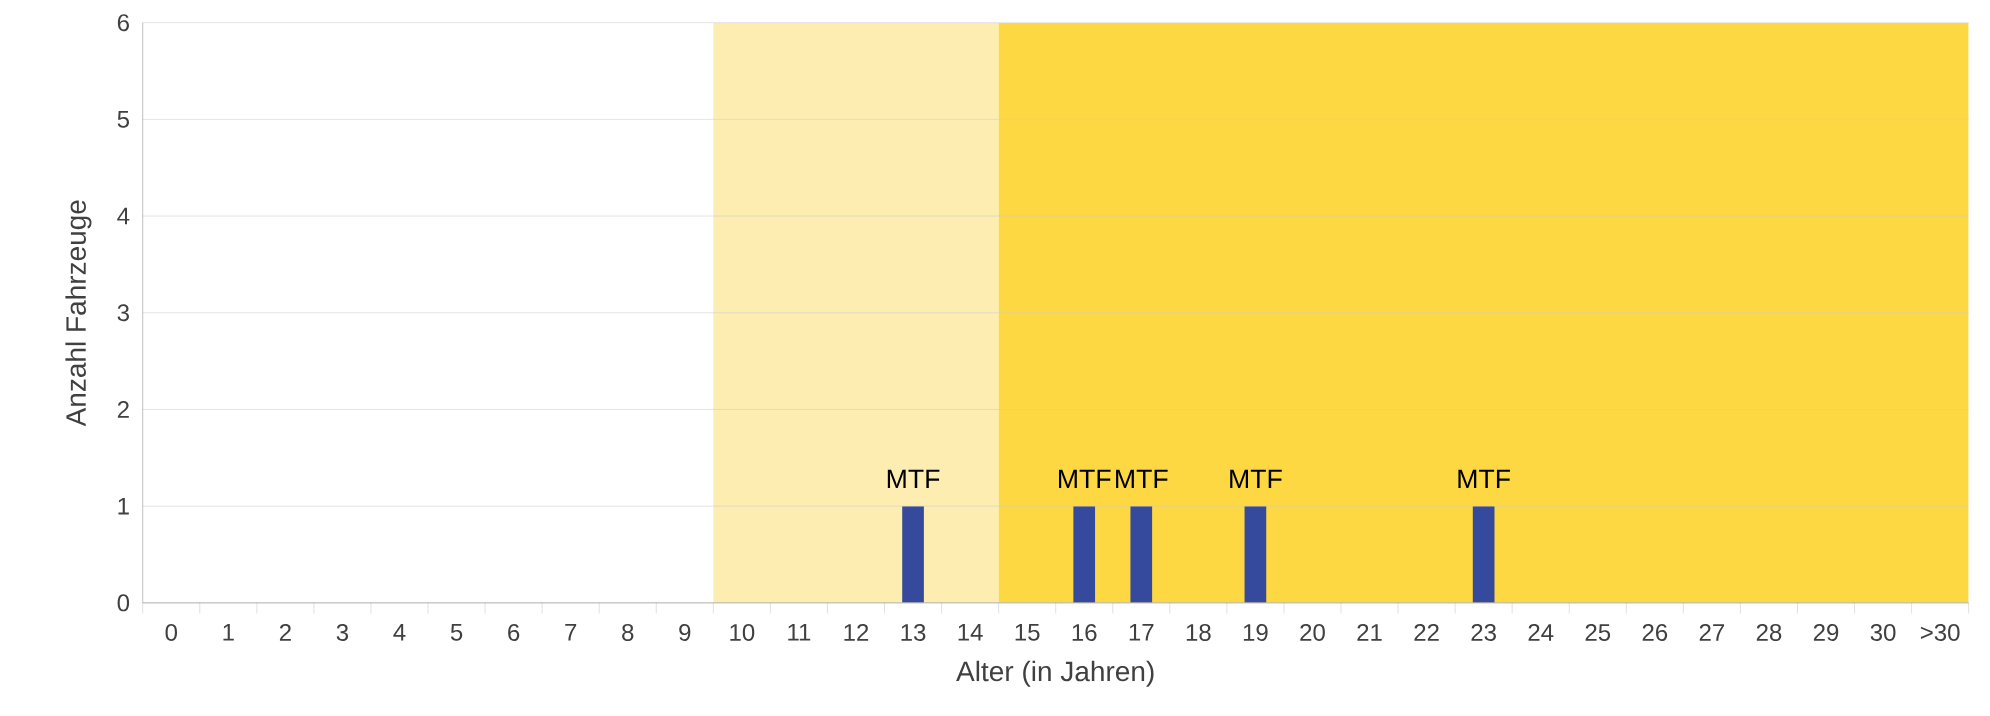 Image resolution: width=1990 pixels, height=716 pixels. I want to click on y-tick-label: 2, so click(123, 409).